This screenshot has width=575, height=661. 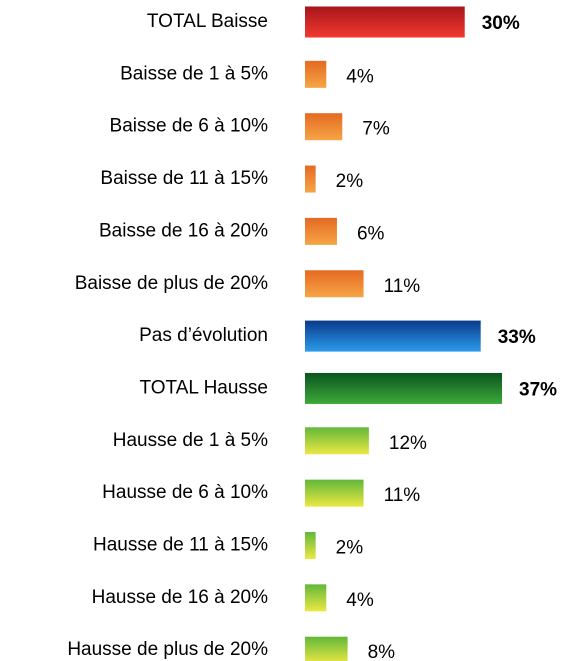 I want to click on category-label: Baisse de plus de 20%, so click(x=171, y=283).